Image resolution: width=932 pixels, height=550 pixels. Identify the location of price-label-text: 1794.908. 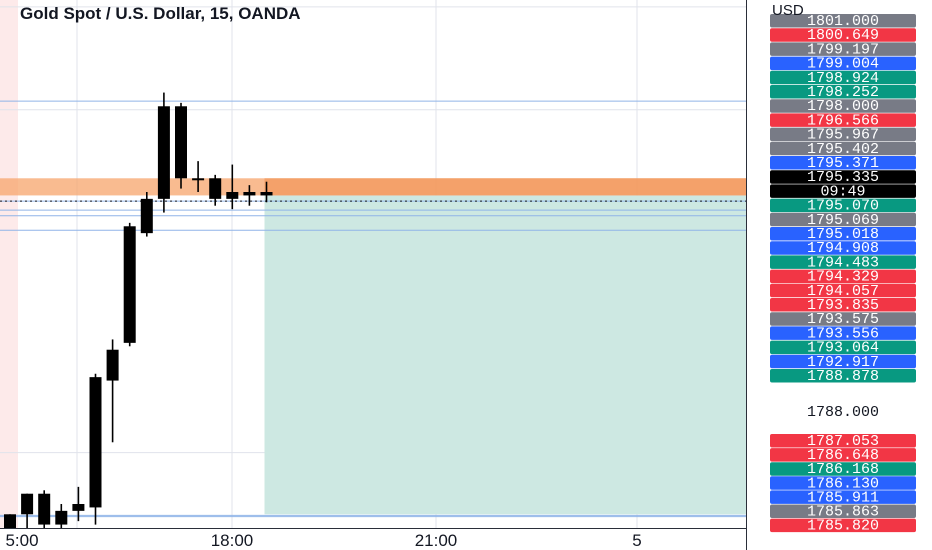
(843, 248).